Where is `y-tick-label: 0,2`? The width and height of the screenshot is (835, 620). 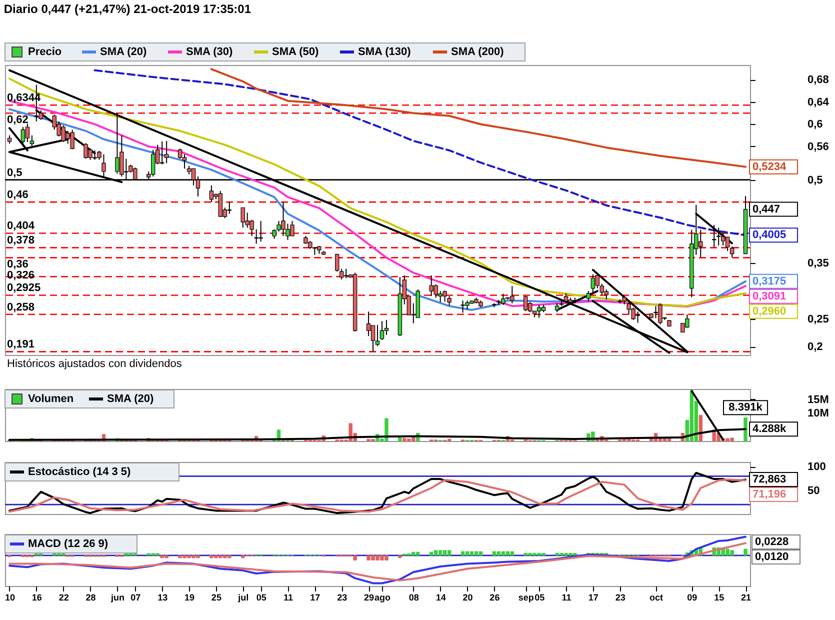 y-tick-label: 0,2 is located at coordinates (815, 347).